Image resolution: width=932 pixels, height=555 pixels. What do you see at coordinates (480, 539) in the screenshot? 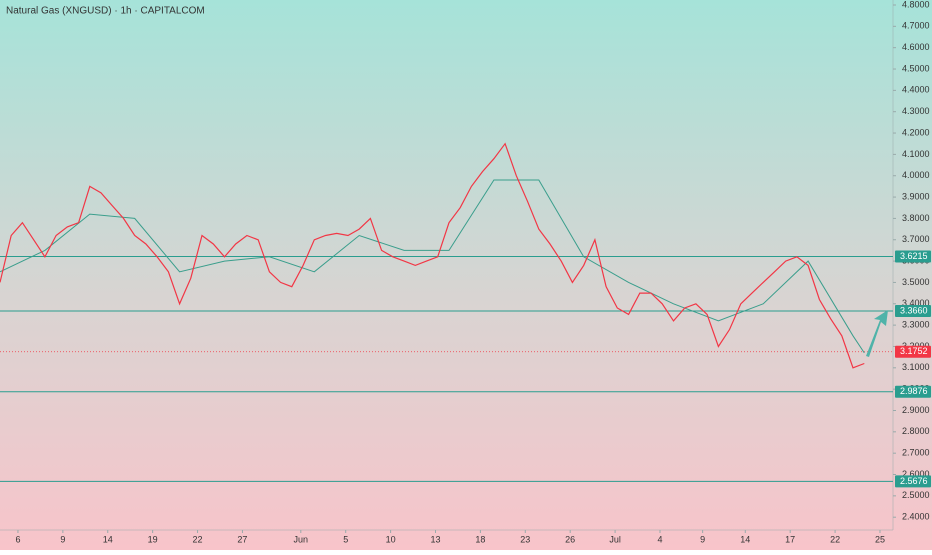
I see `x-tick-label: 18` at bounding box center [480, 539].